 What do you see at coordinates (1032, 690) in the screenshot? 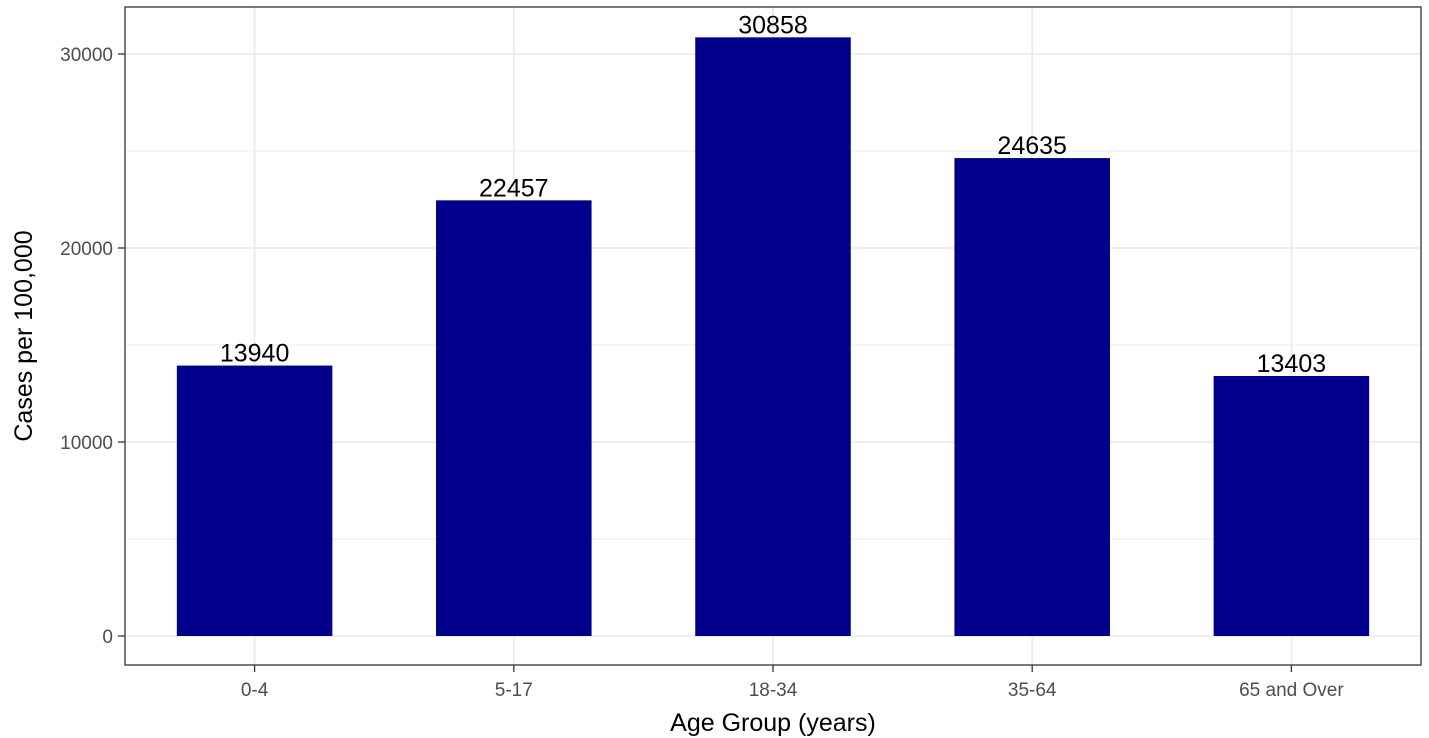
I see `x-tick-label: 35-64` at bounding box center [1032, 690].